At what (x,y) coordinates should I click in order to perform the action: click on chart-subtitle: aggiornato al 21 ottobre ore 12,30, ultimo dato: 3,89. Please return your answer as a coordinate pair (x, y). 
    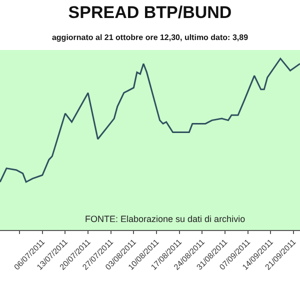
    Looking at the image, I should click on (150, 37).